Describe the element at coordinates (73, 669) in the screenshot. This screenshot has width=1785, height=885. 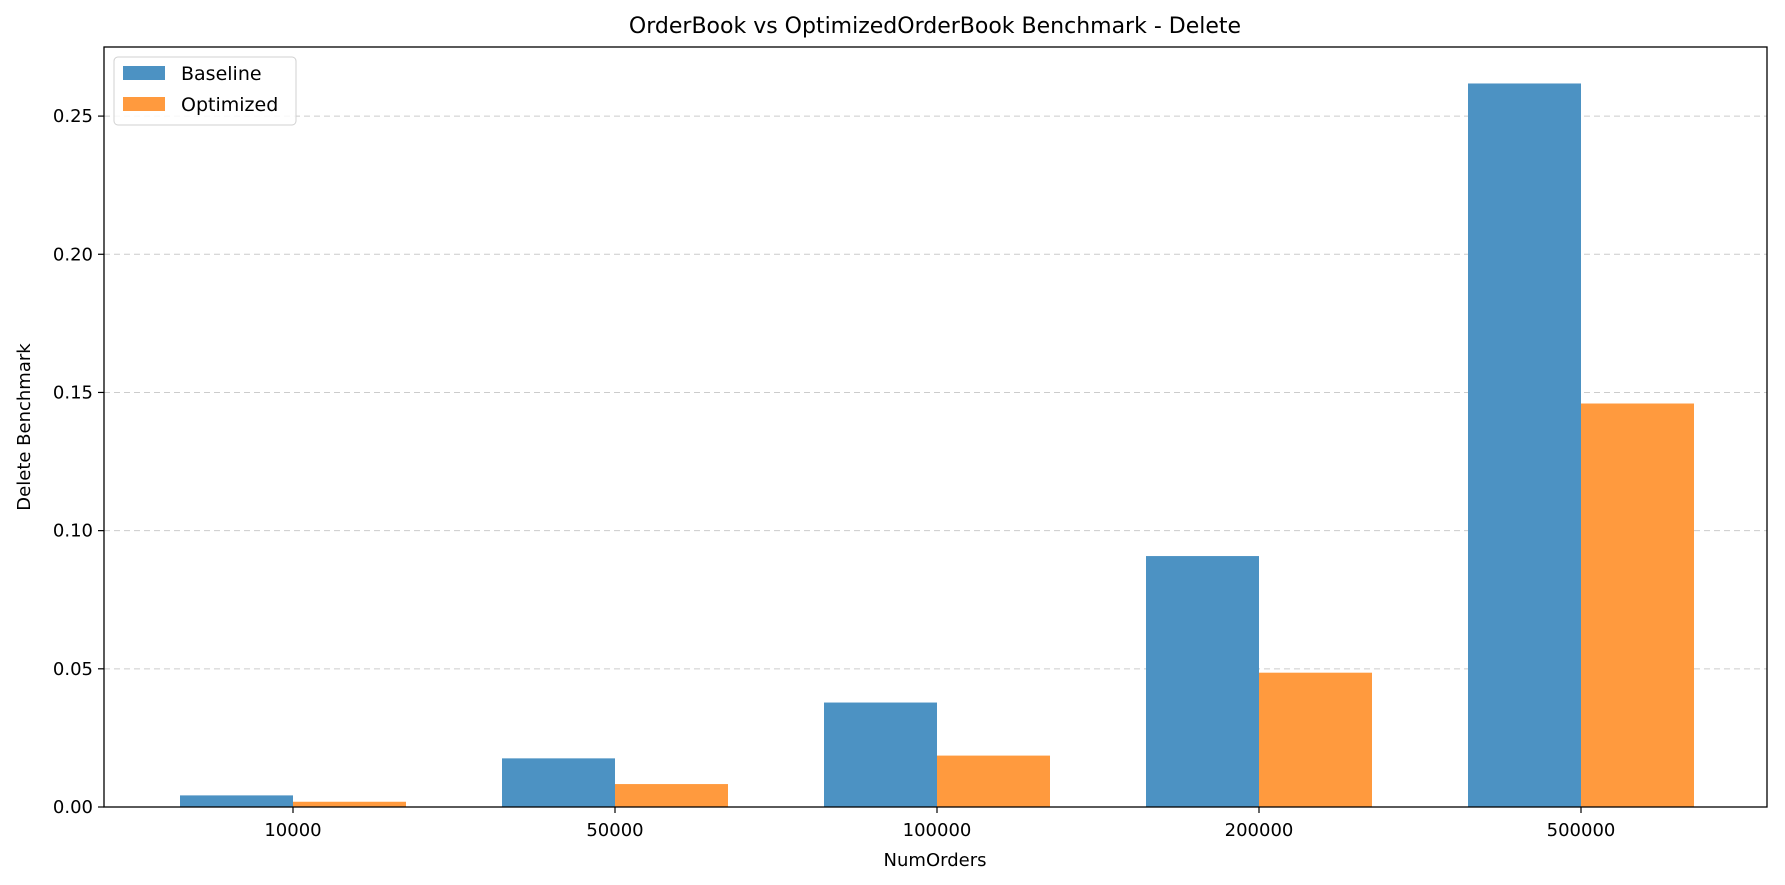
I see `y-tick-label: 0.05` at that location.